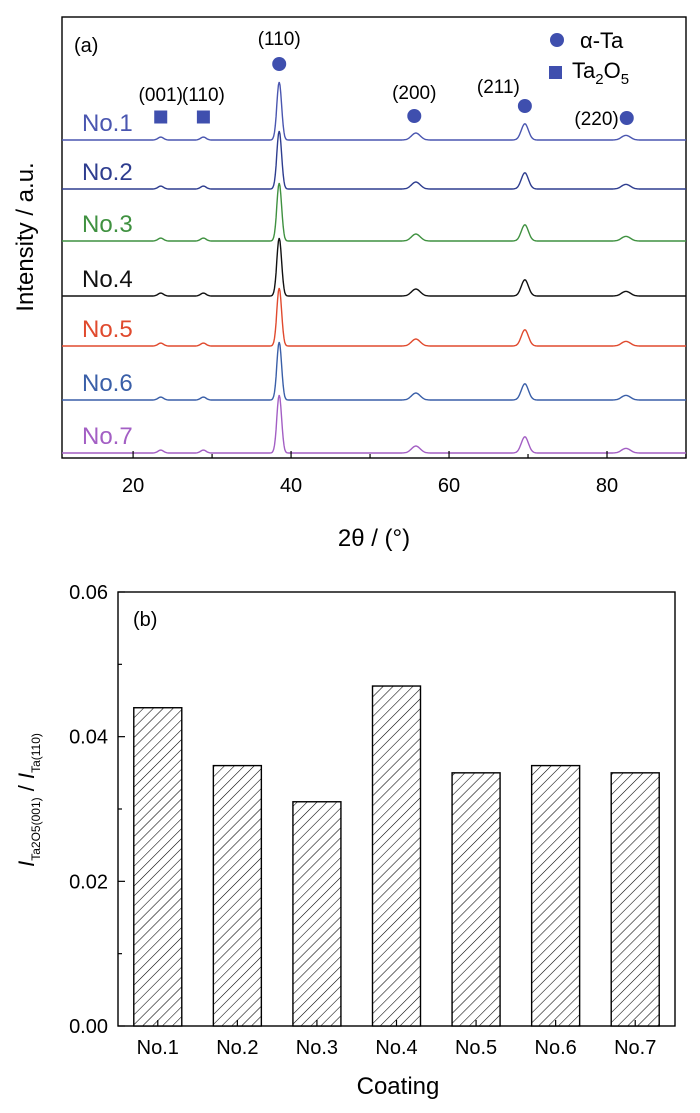 The height and width of the screenshot is (1113, 700). Describe the element at coordinates (414, 93) in the screenshot. I see `peak-hkl-label: (200)` at that location.